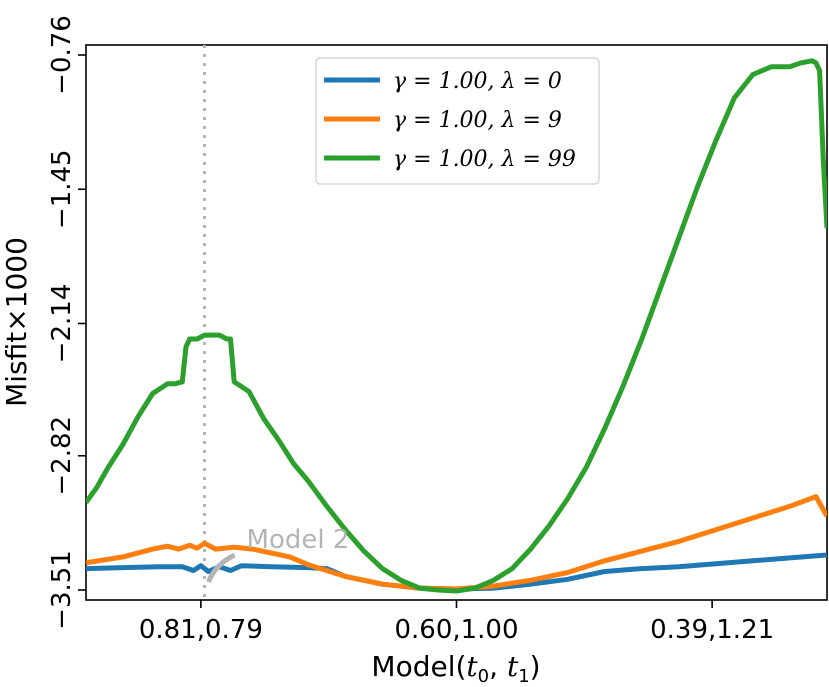  Describe the element at coordinates (62, 324) in the screenshot. I see `y-tick-label: −2.14` at that location.